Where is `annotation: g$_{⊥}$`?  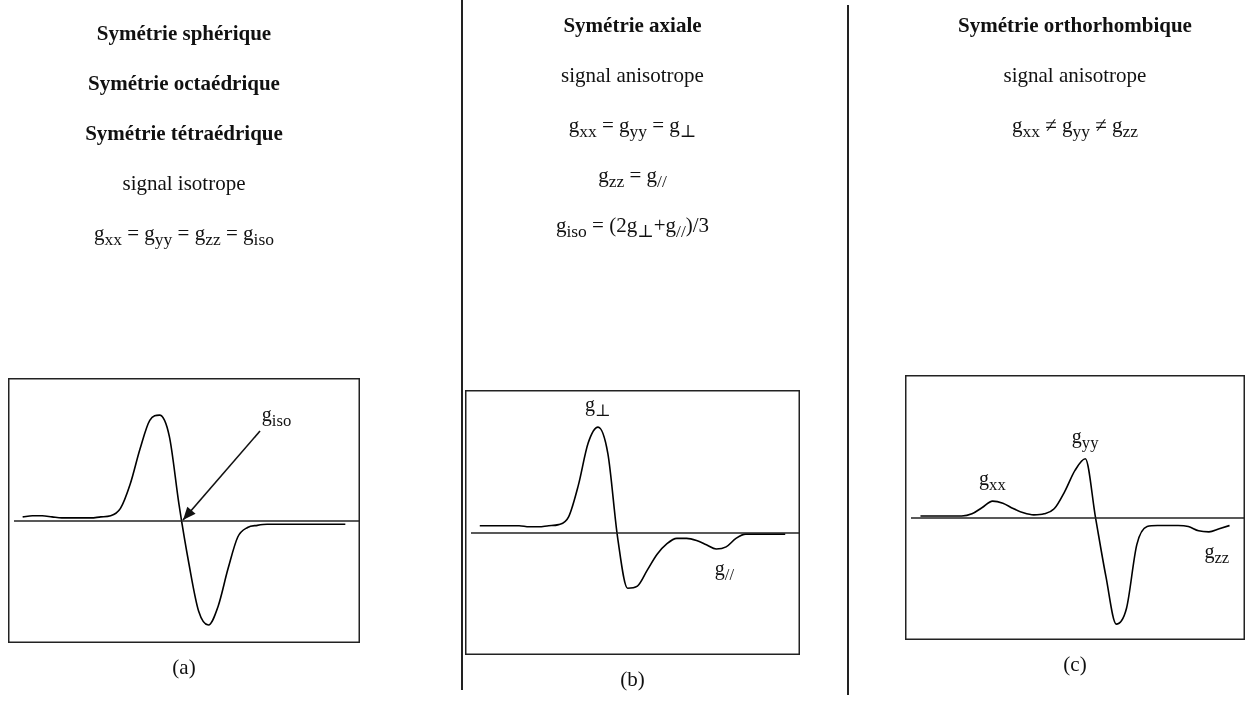
annotation: g$_{⊥}$ is located at coordinates (598, 407).